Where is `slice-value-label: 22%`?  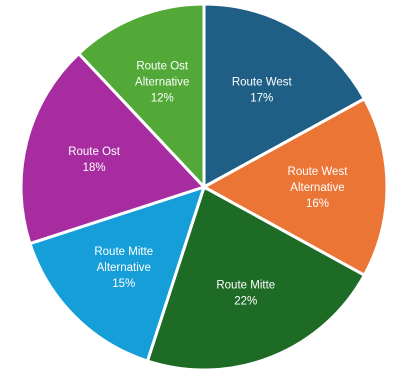
slice-value-label: 22% is located at coordinates (245, 301).